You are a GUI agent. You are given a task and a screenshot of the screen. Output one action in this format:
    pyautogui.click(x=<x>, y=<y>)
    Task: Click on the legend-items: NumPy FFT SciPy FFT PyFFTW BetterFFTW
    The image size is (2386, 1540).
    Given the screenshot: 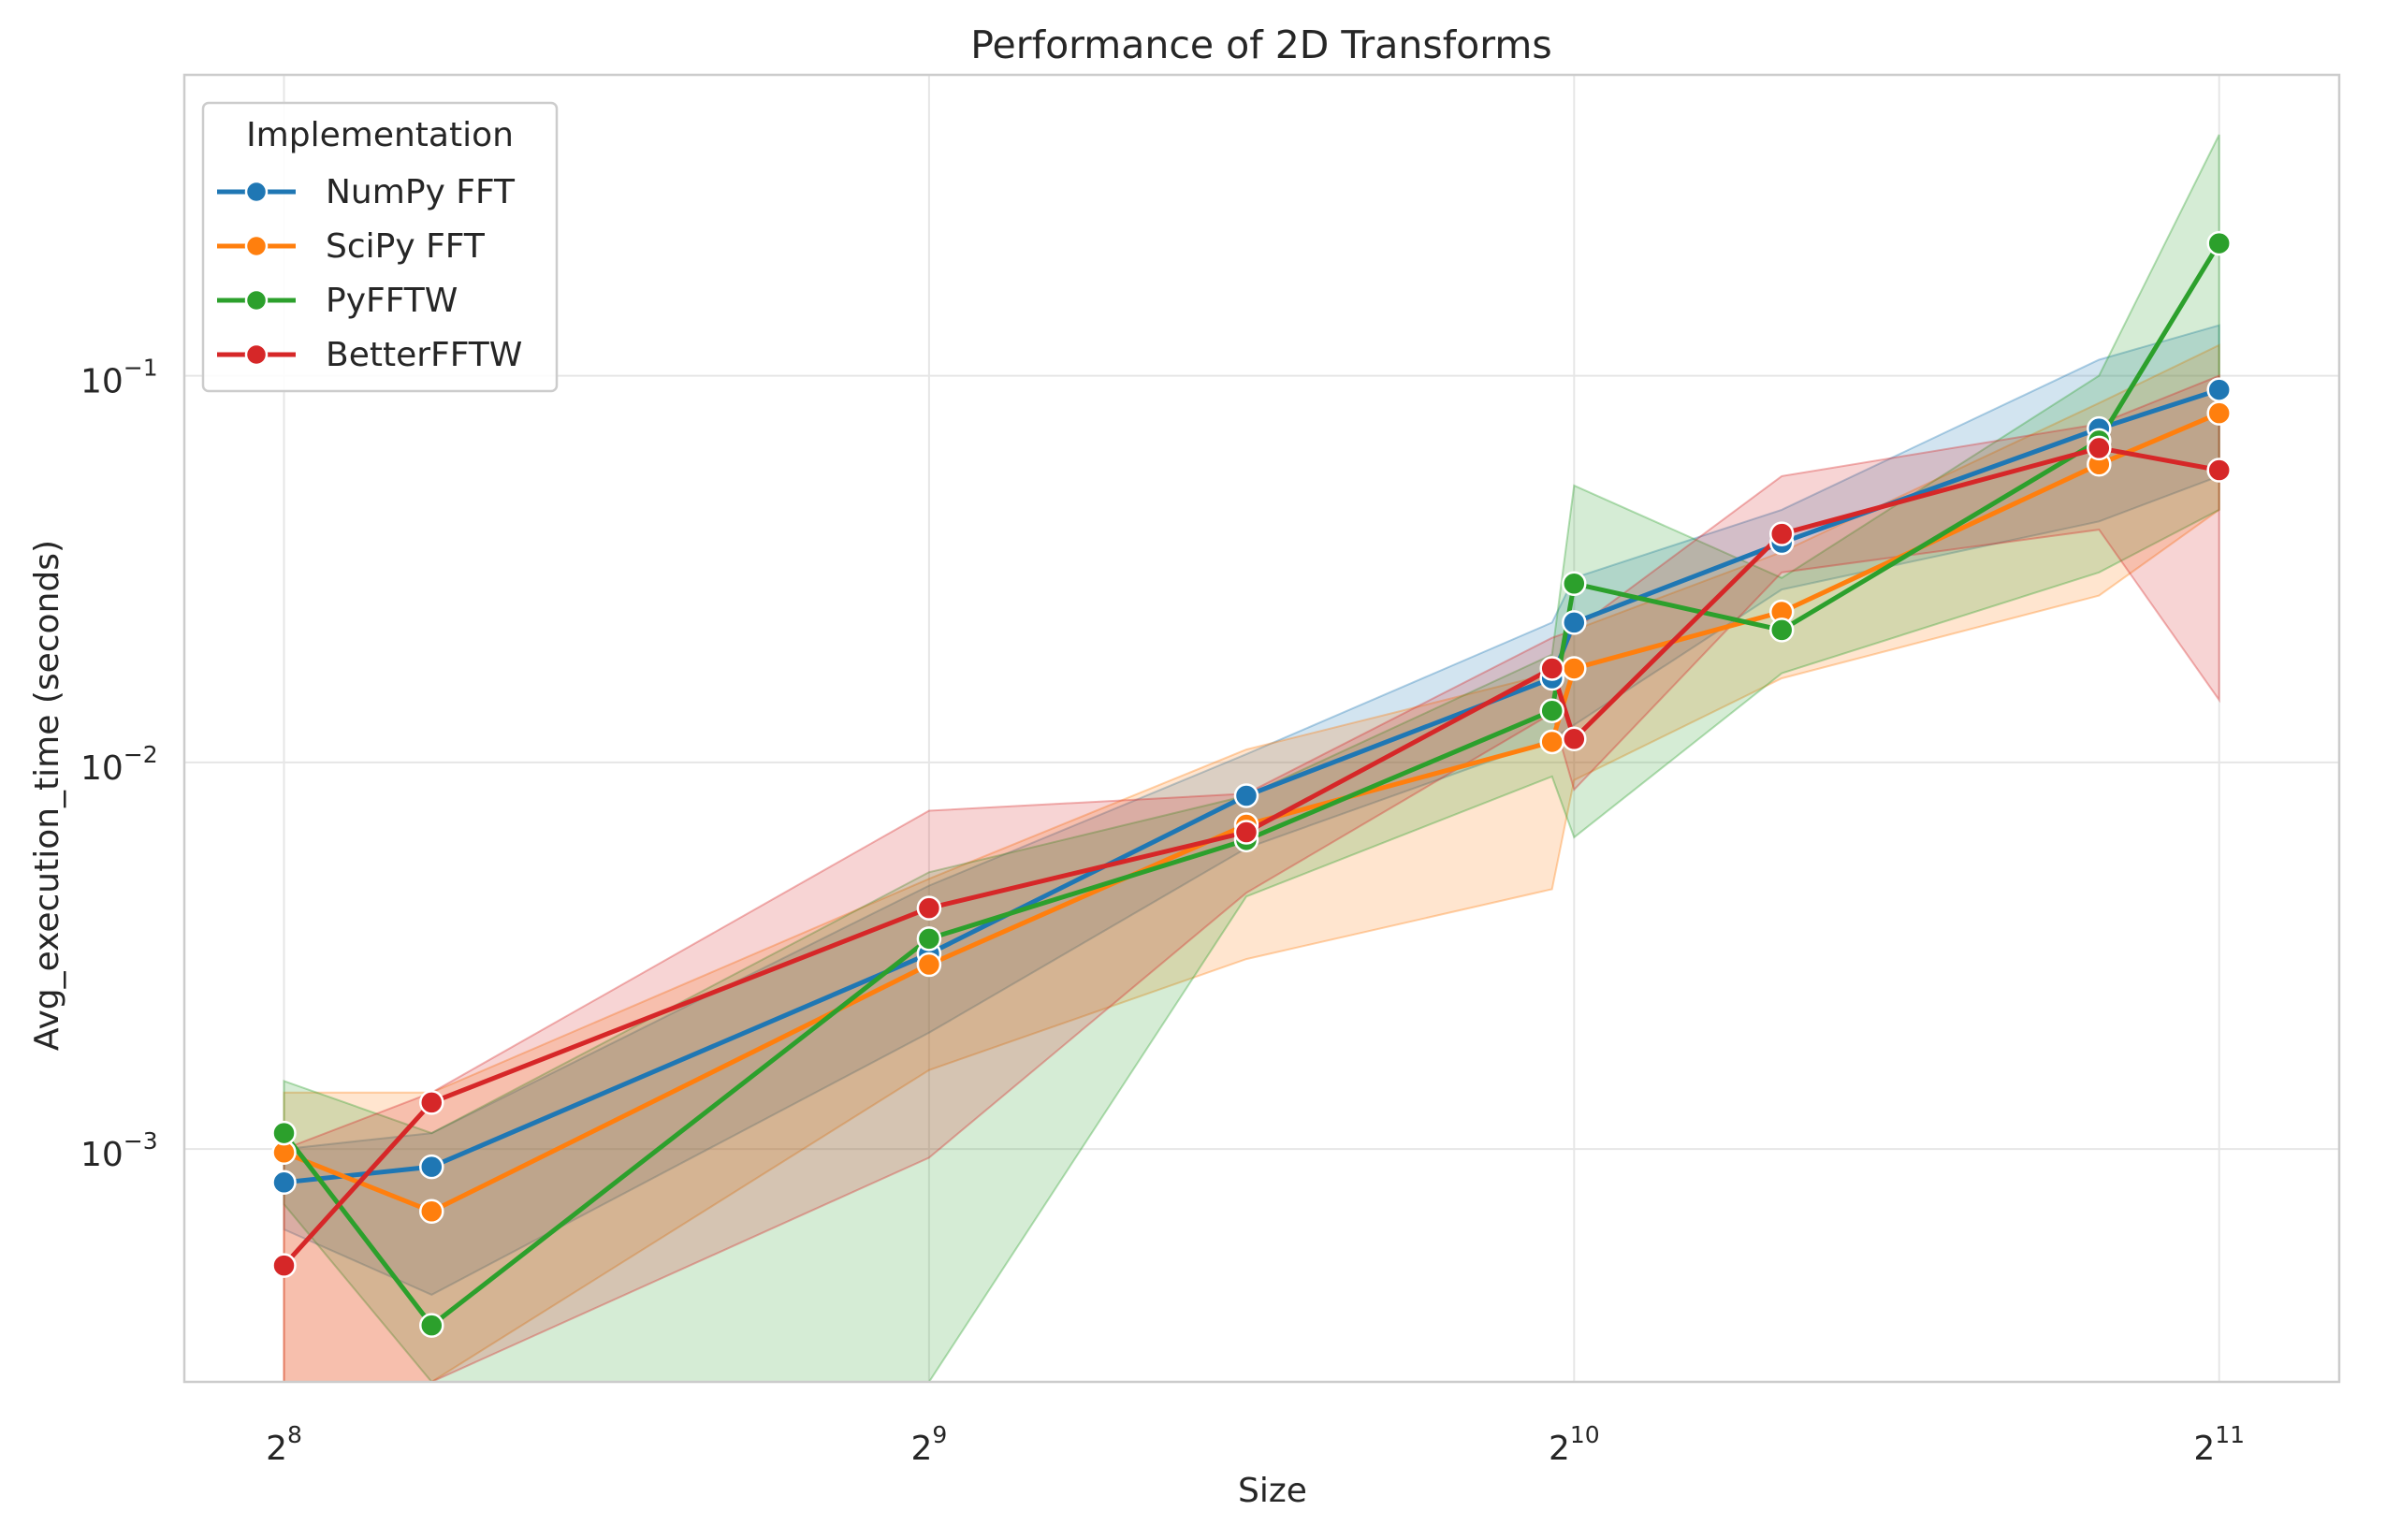 What is the action you would take?
    pyautogui.click(x=369, y=273)
    